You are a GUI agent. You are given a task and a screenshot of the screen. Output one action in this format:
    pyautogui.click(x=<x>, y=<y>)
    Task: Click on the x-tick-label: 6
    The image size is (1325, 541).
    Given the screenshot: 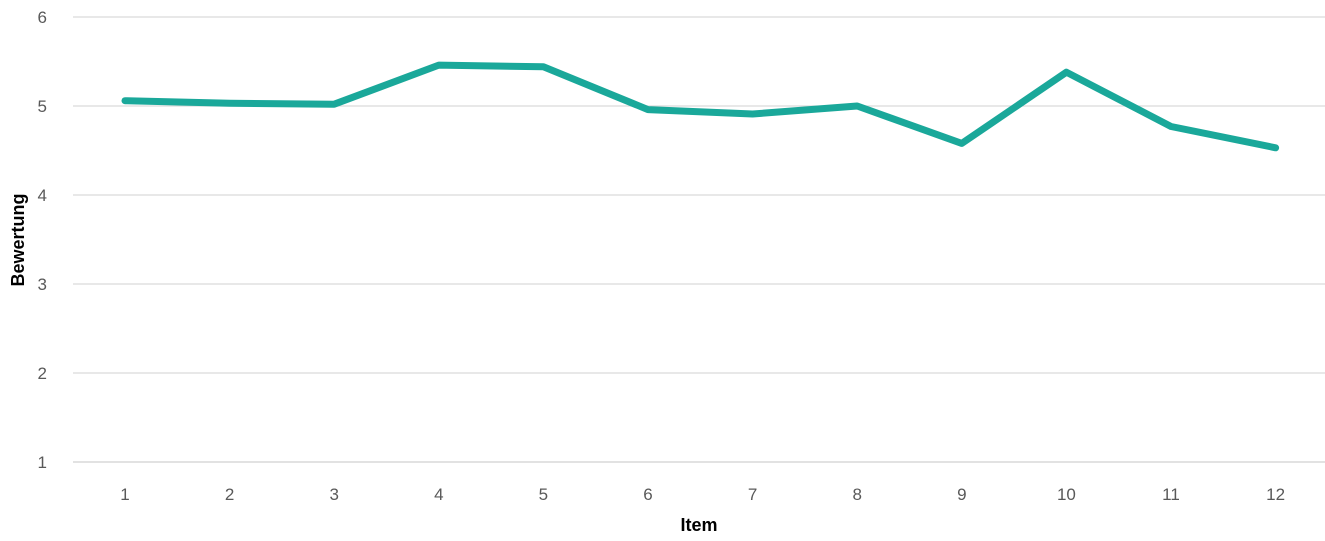 What is the action you would take?
    pyautogui.click(x=647, y=494)
    